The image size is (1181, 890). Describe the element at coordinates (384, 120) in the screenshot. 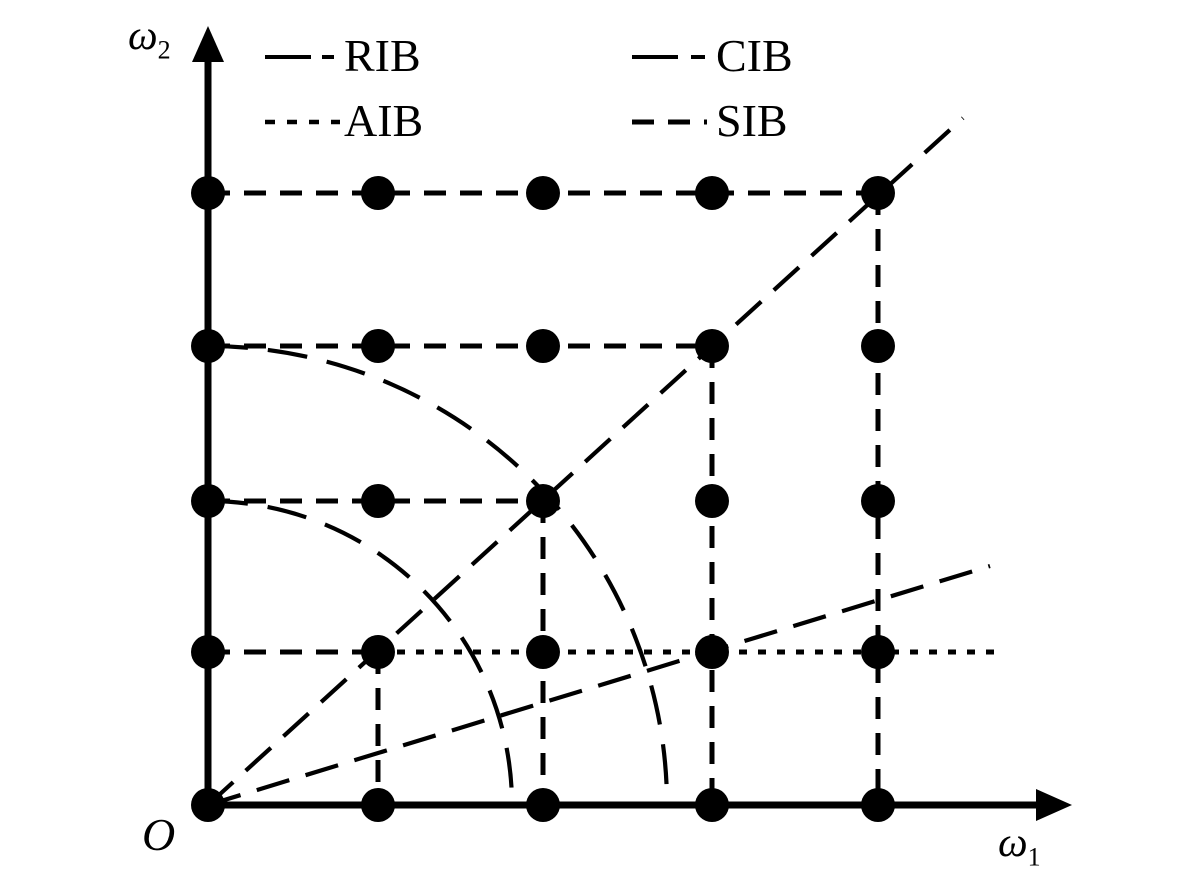

I see `legend-label-aib: AIB` at that location.